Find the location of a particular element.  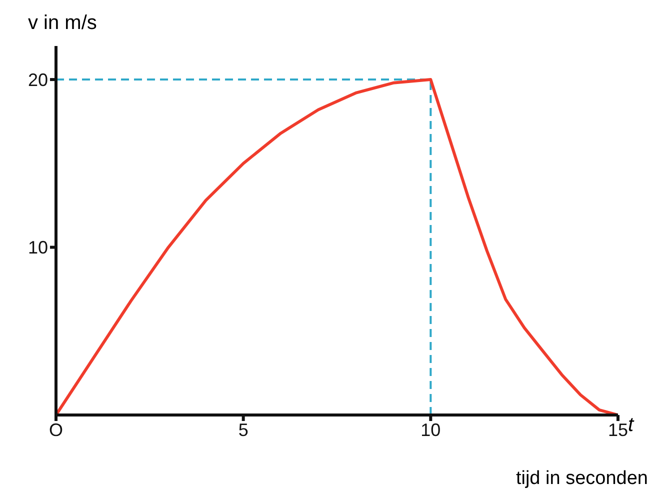

x-tick-label: 15 is located at coordinates (618, 430).